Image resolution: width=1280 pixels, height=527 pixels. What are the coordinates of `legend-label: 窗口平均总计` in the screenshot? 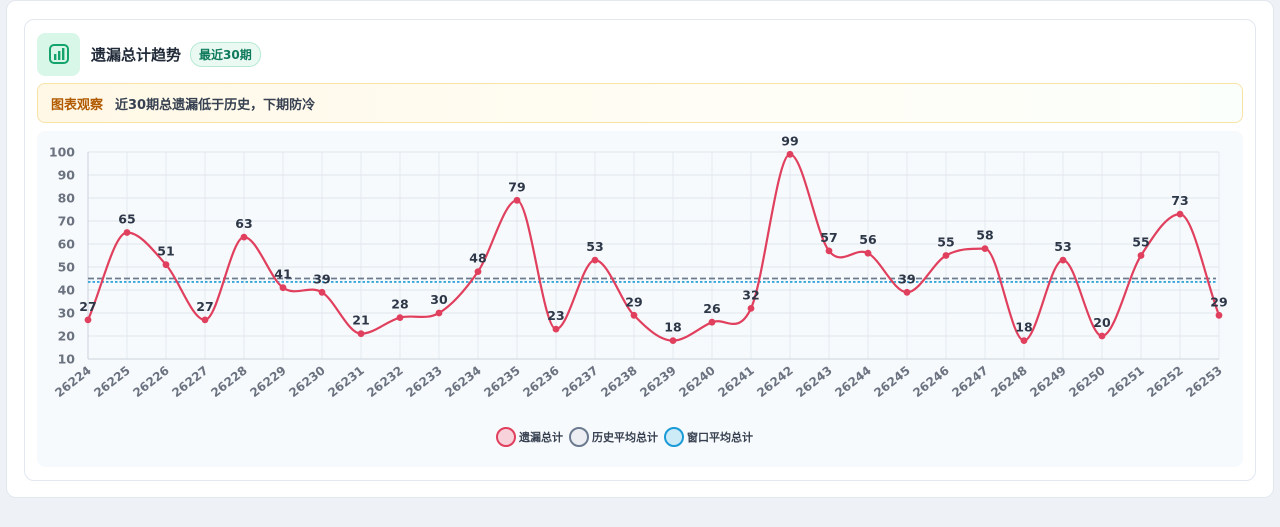 It's located at (720, 437).